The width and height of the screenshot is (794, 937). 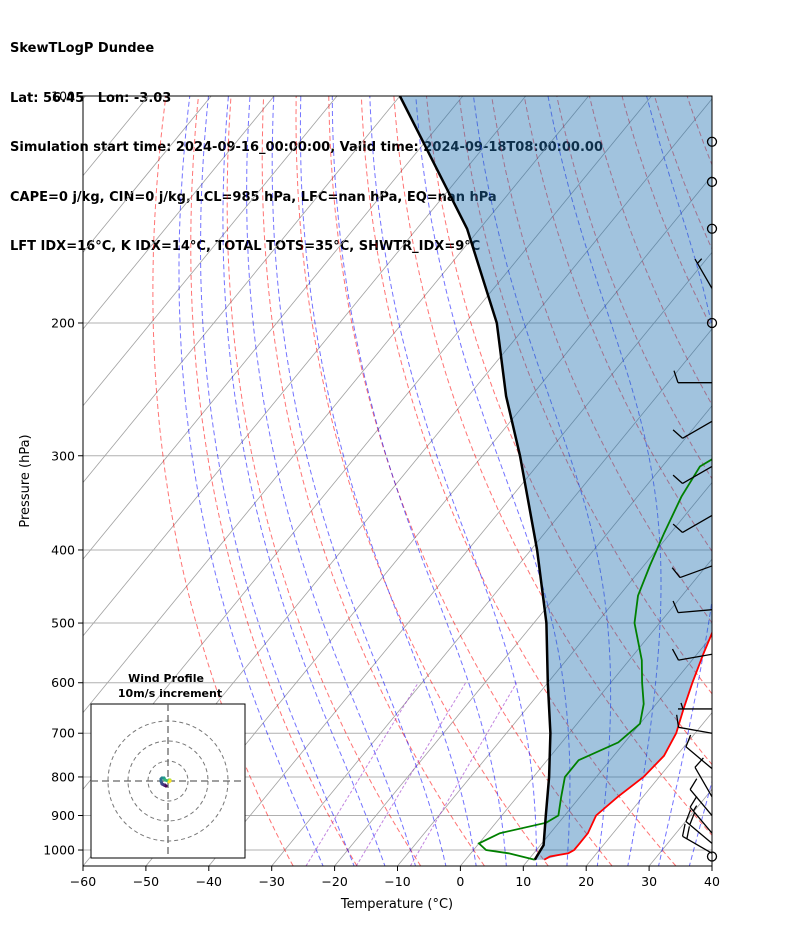 I want to click on x-tick-label: −20, so click(x=334, y=881).